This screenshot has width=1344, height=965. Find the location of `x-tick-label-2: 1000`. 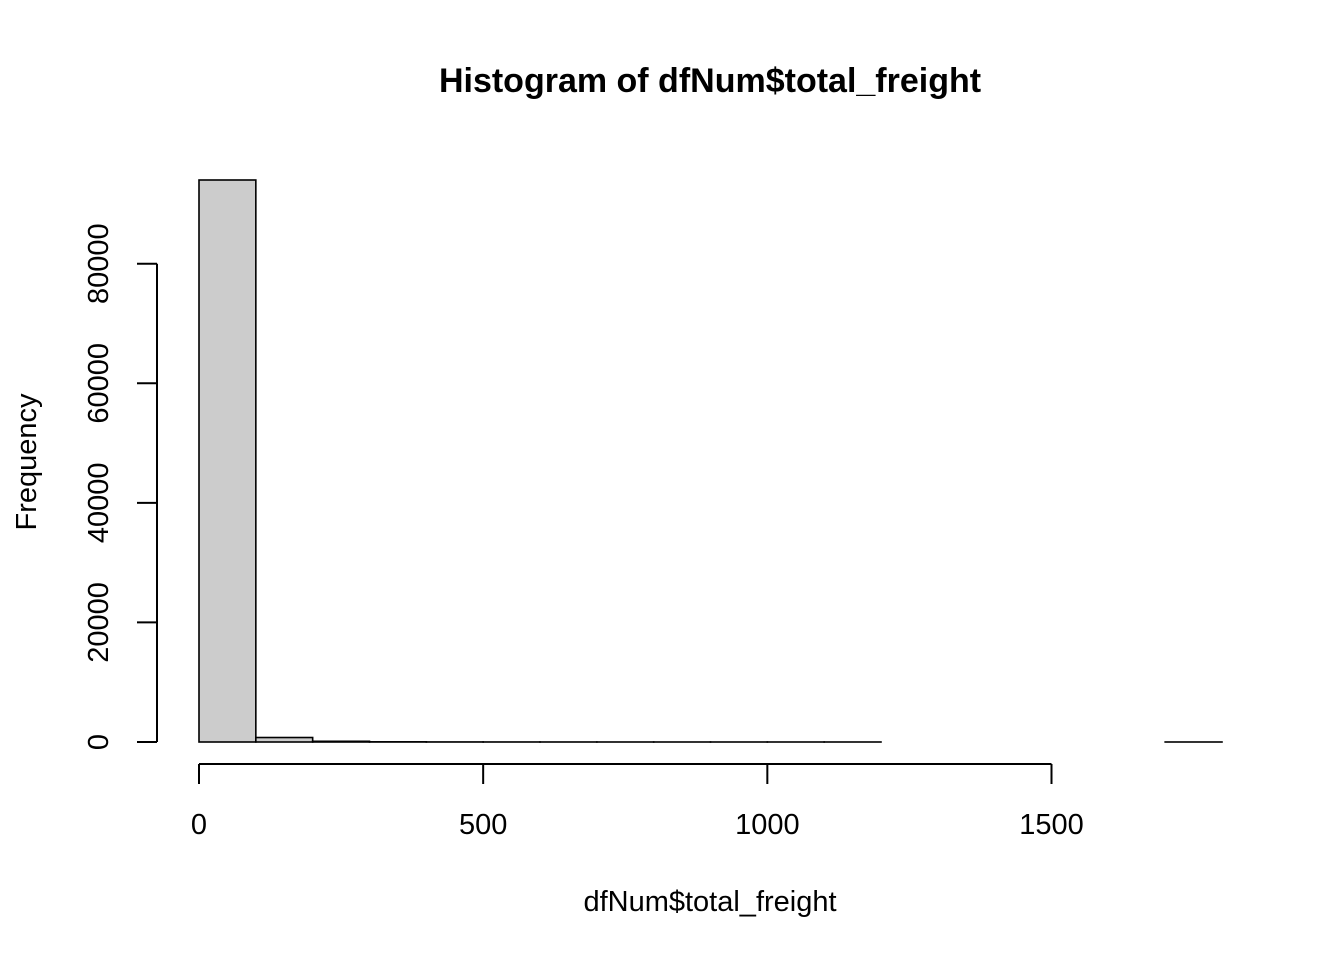

x-tick-label-2: 1000 is located at coordinates (767, 825).